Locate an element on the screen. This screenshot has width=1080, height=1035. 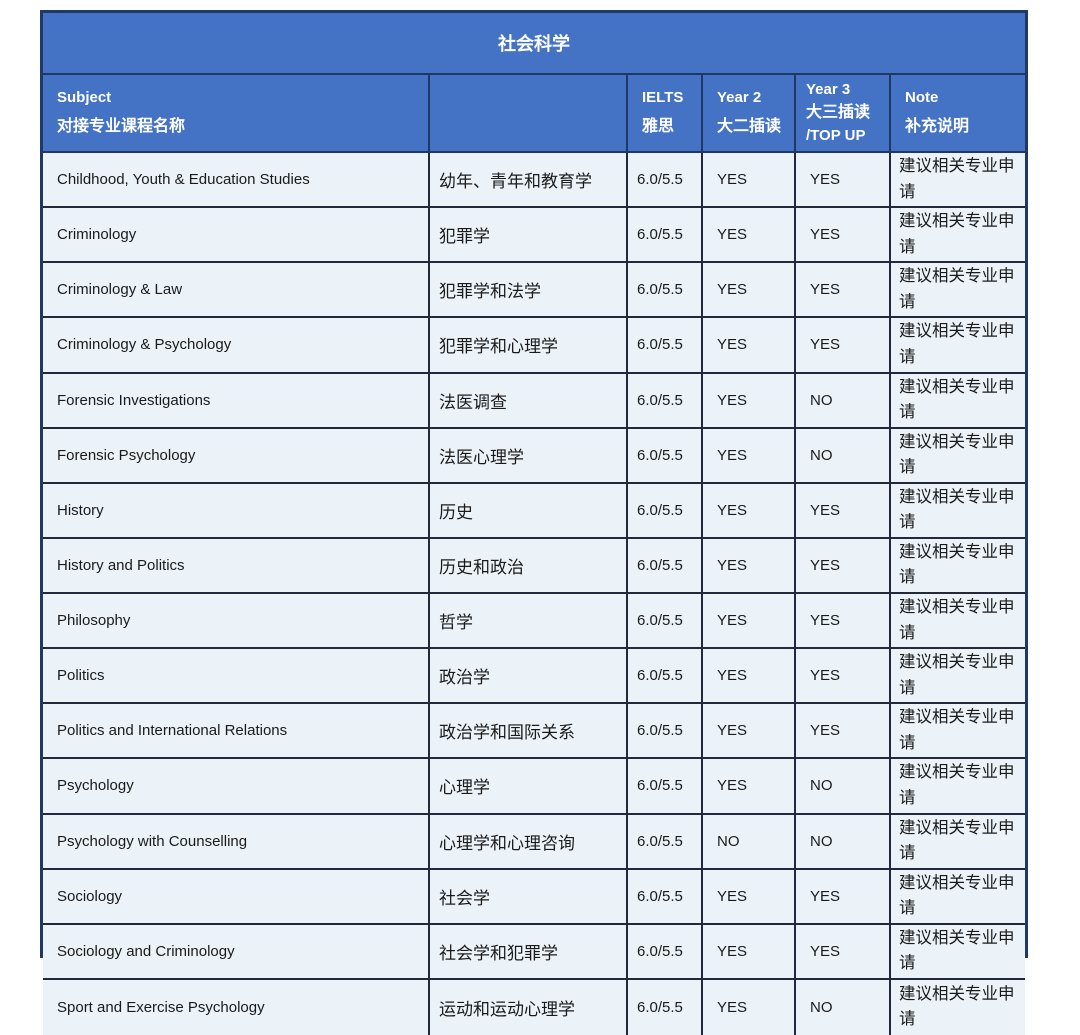
chinese-name-cell: 历史和政治 is located at coordinates (529, 565).